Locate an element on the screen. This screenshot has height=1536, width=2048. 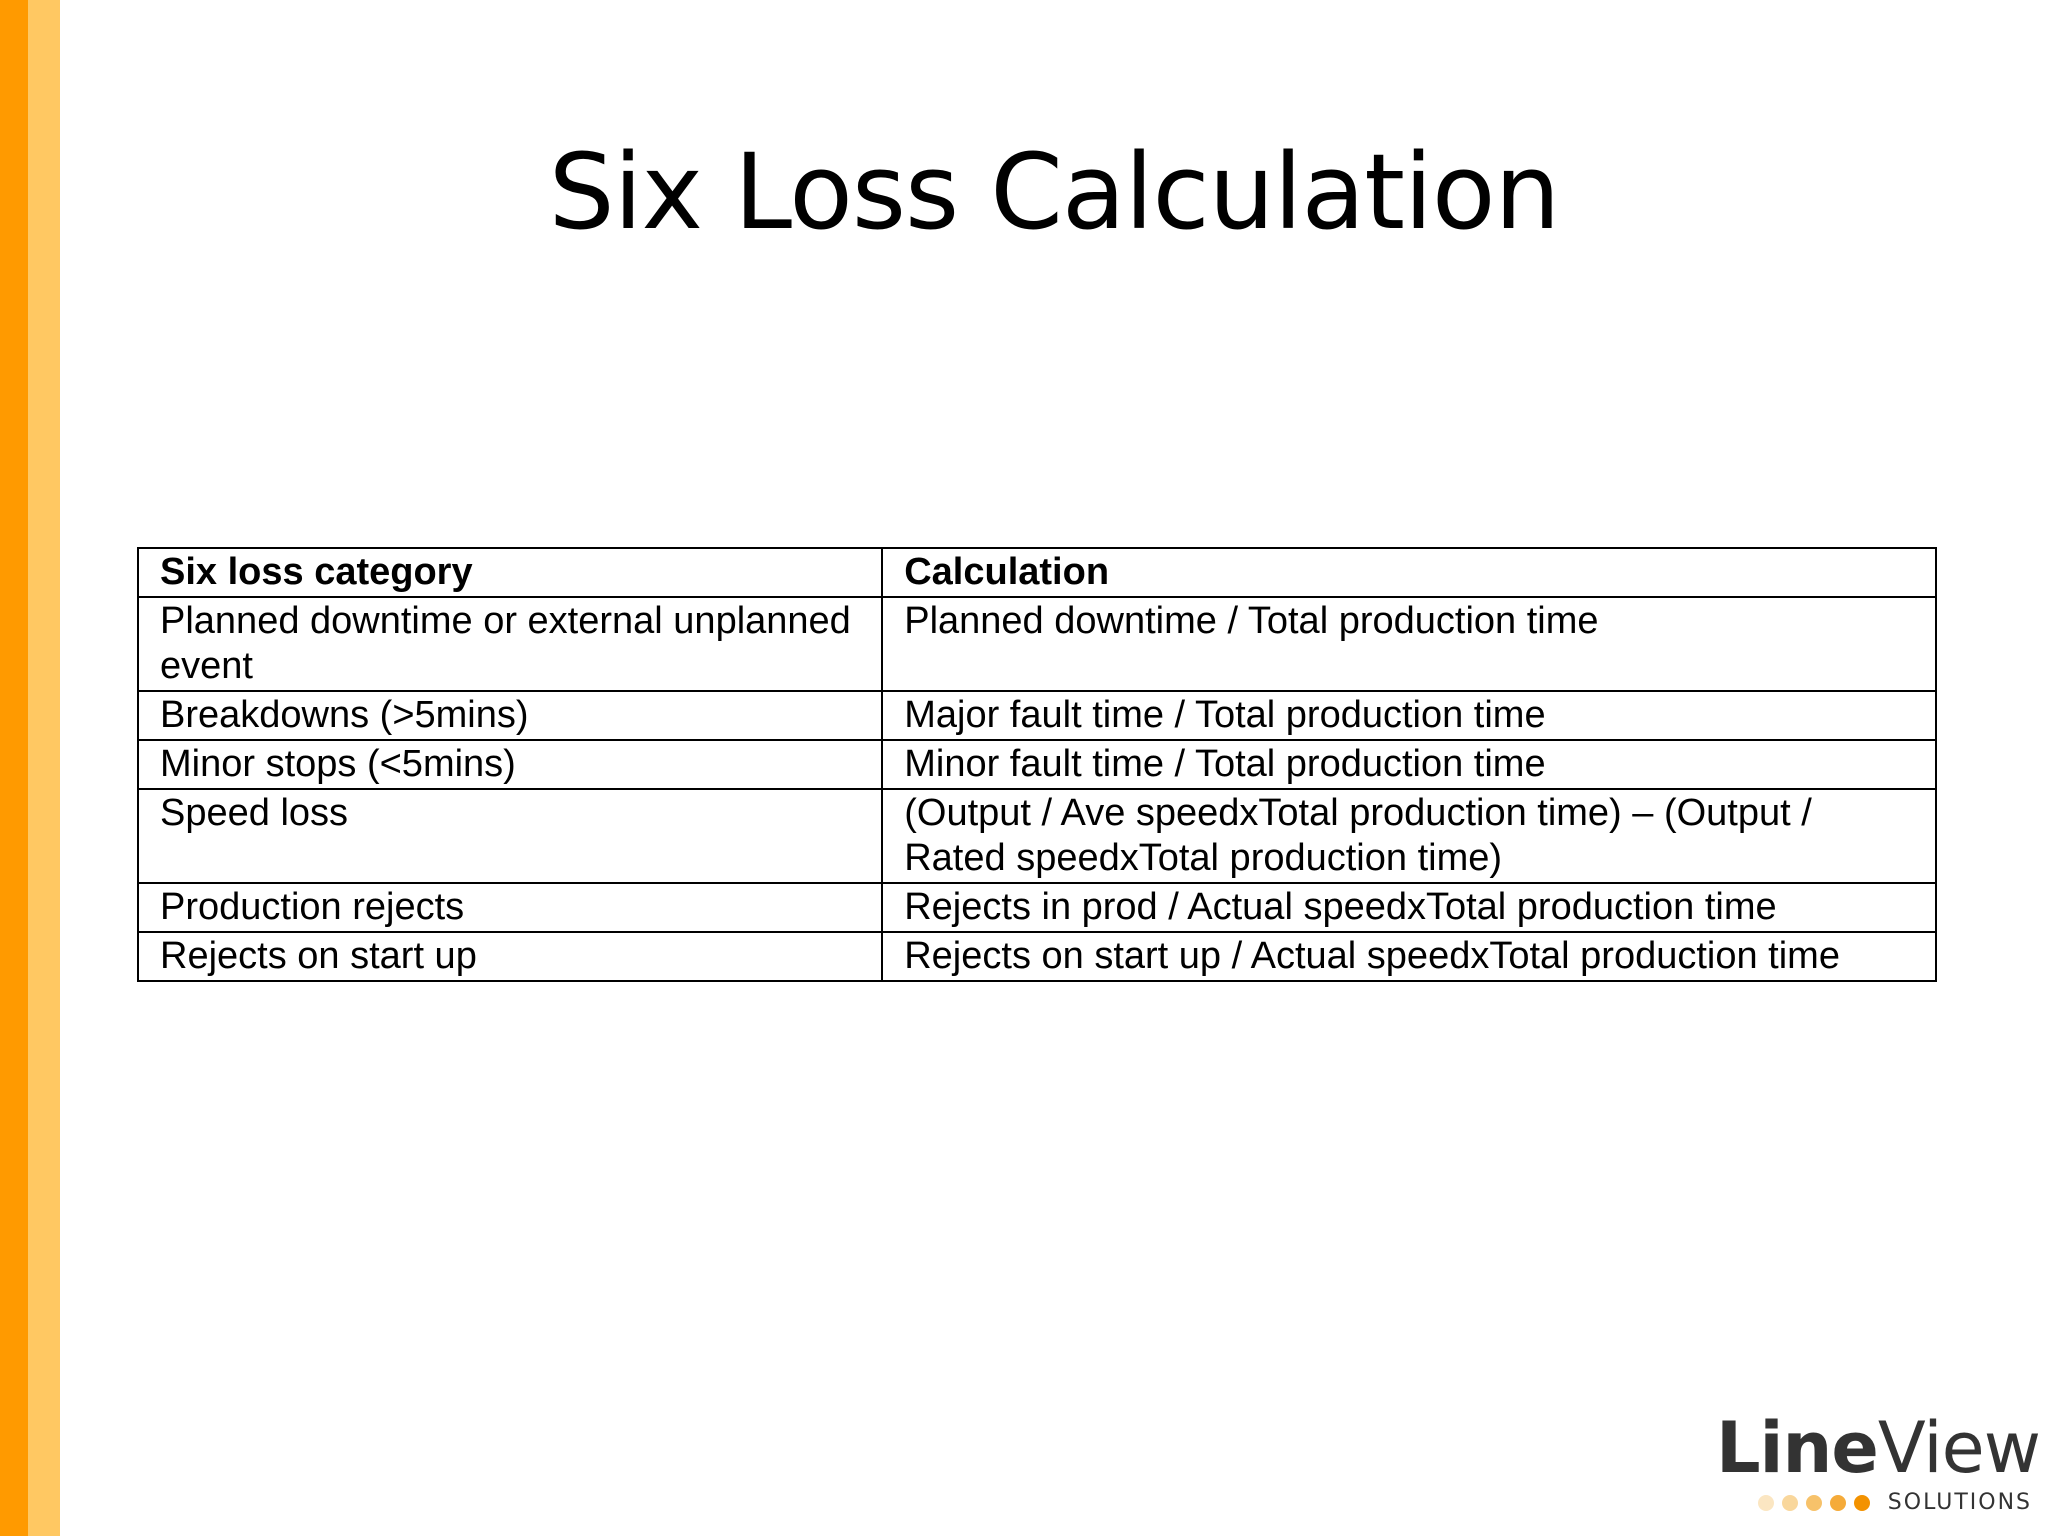
logo-subtitle: SOLUTIONS is located at coordinates (1959, 1502).